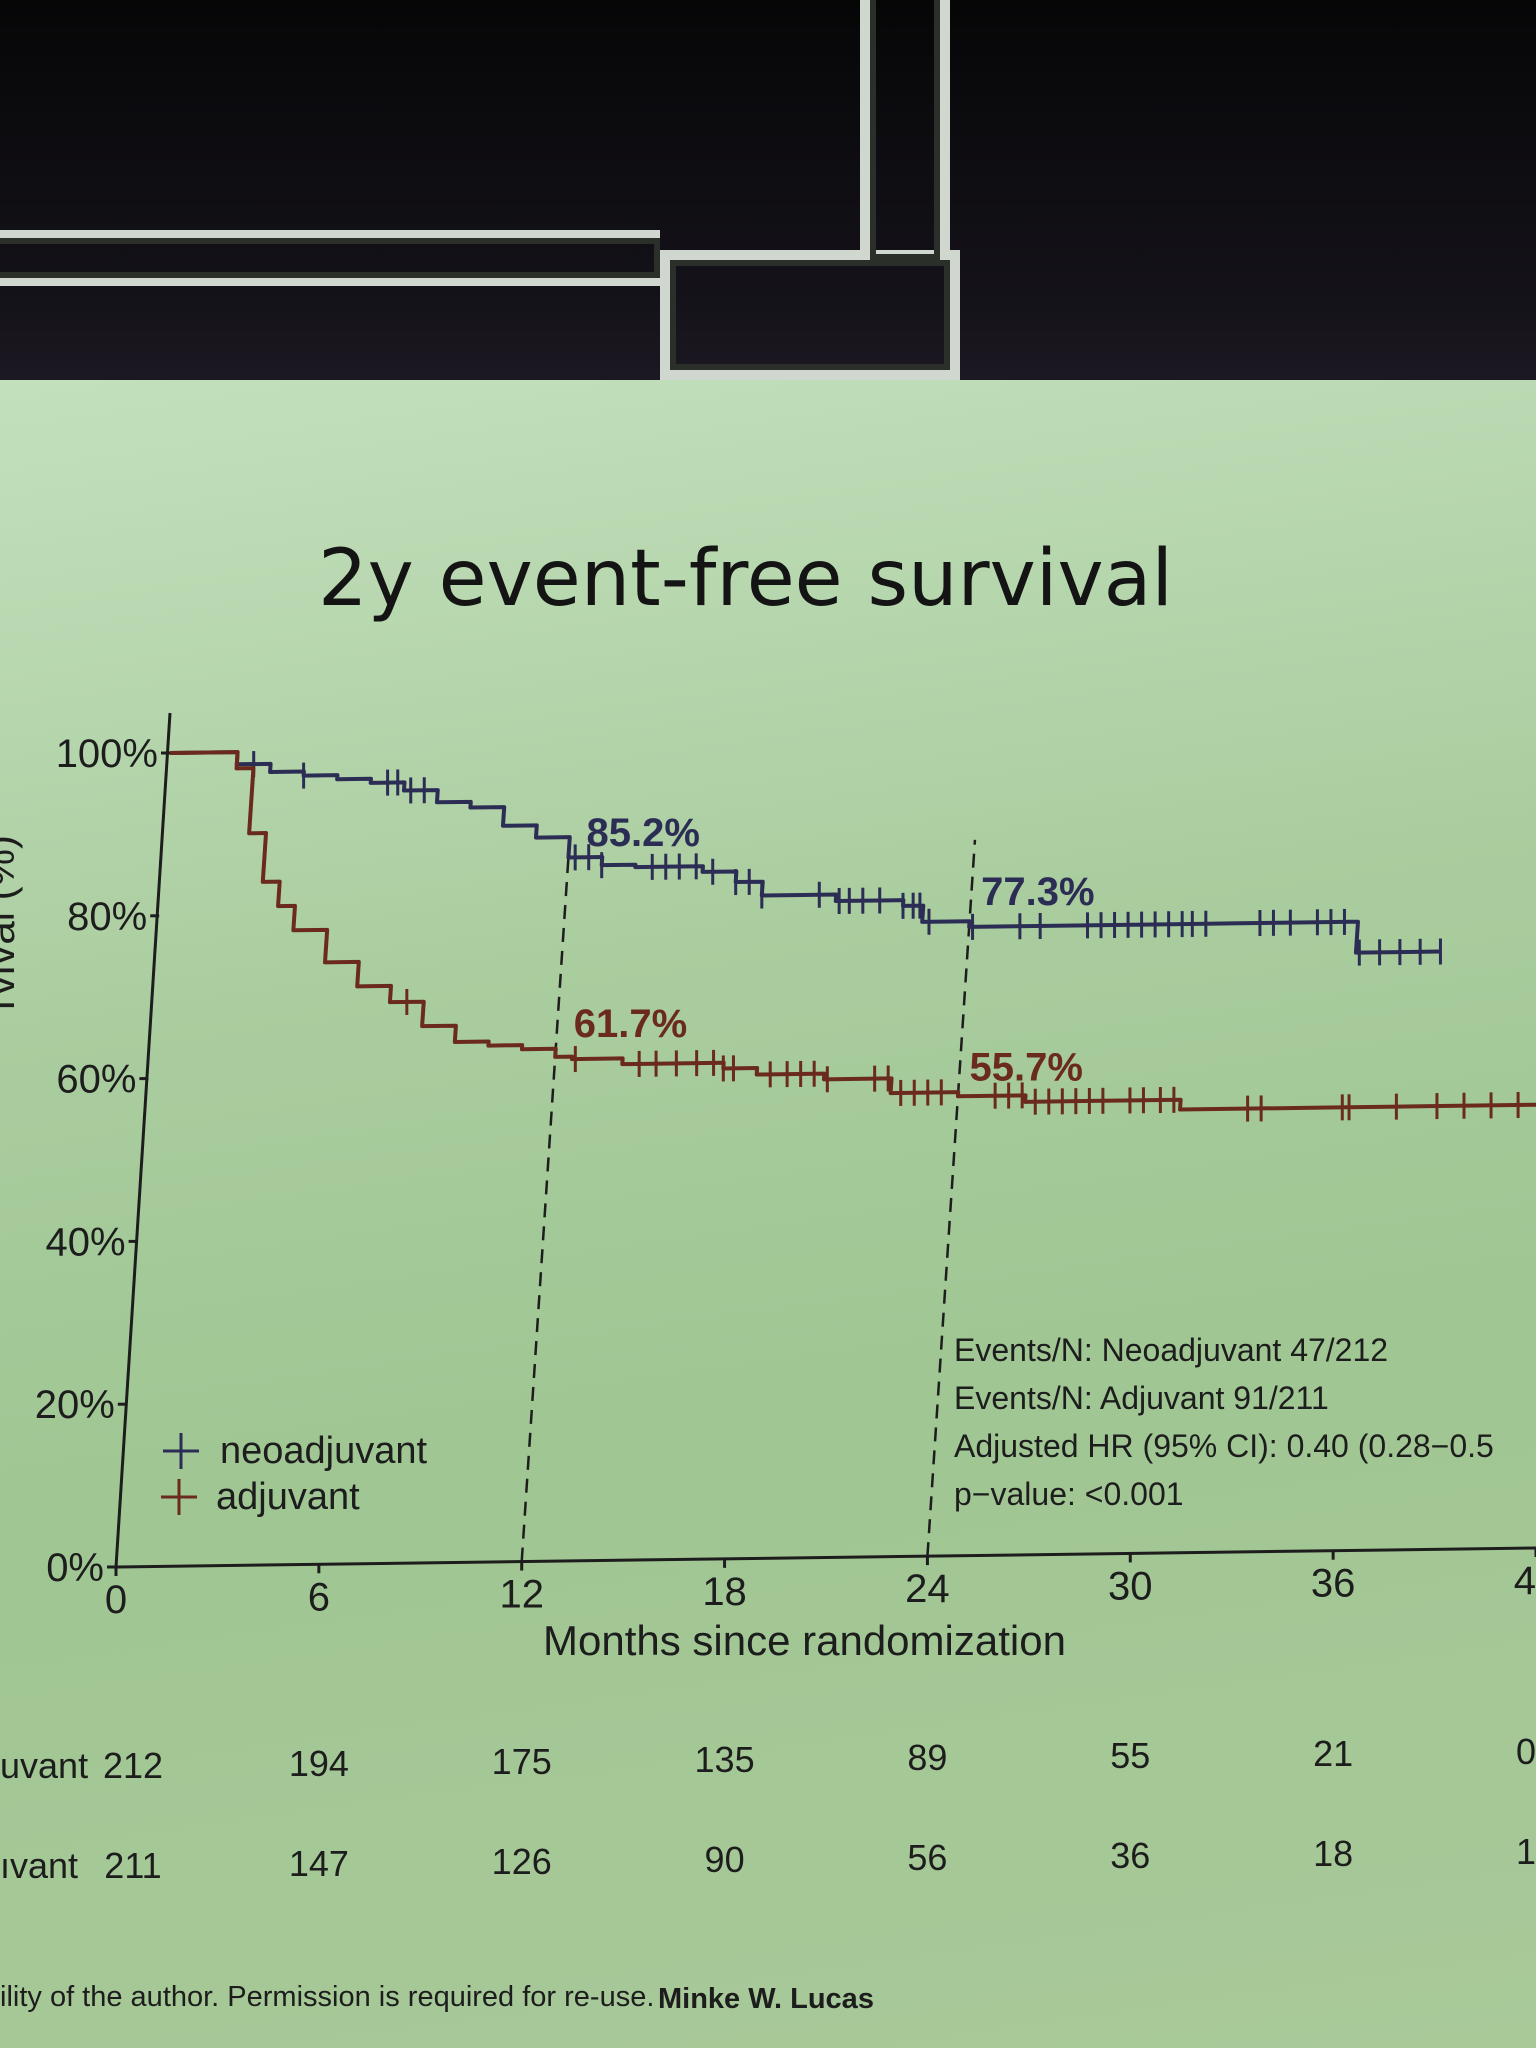 This screenshot has height=2048, width=1536. I want to click on risk-cell: 126, so click(522, 1861).